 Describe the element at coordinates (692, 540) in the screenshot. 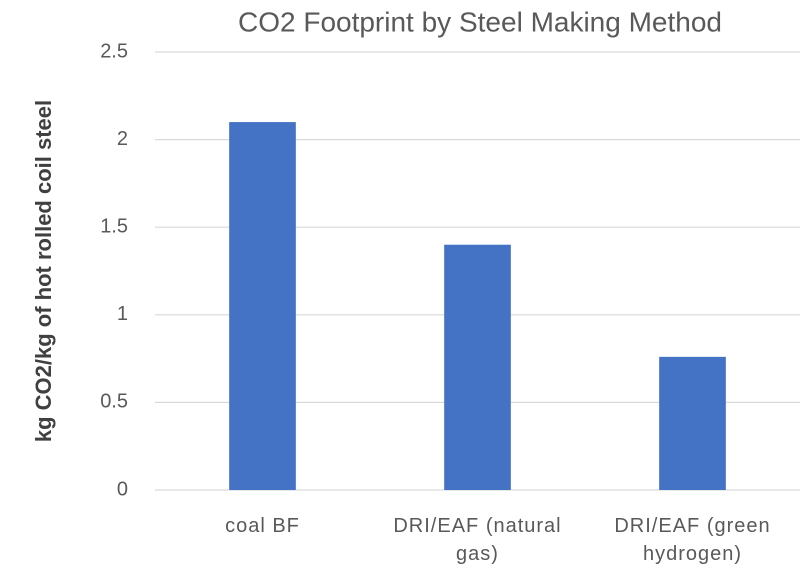

I see `x-tick-label: DRI/EAF (green hydrogen)` at that location.